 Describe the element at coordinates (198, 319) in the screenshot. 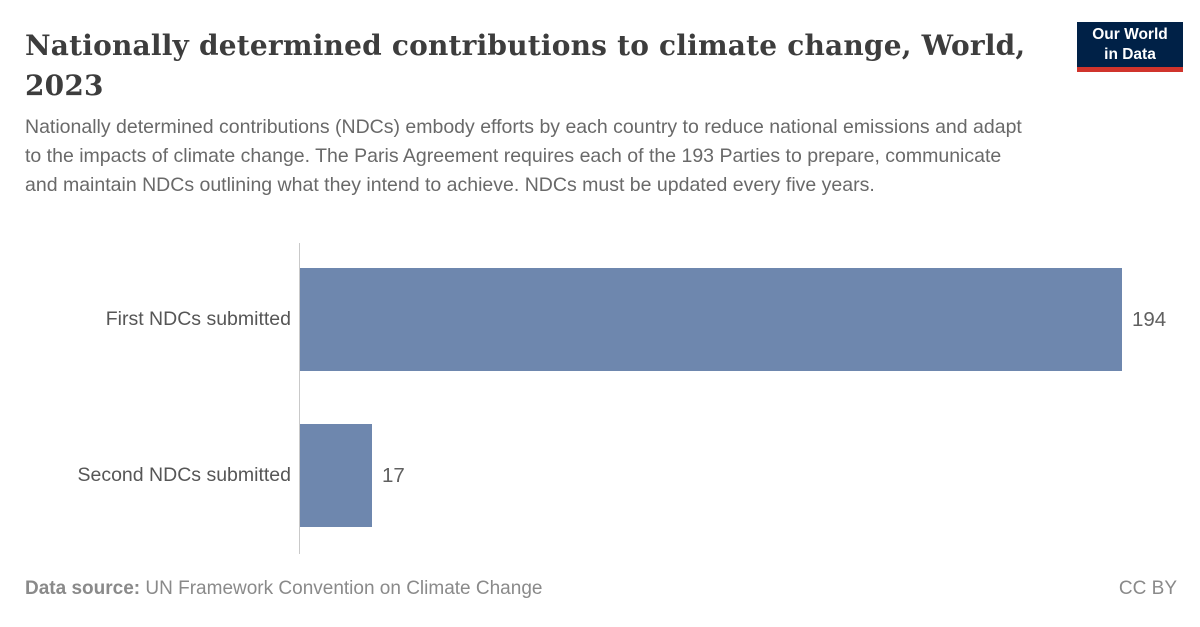

I see `category-label: First NDCs submitted` at that location.